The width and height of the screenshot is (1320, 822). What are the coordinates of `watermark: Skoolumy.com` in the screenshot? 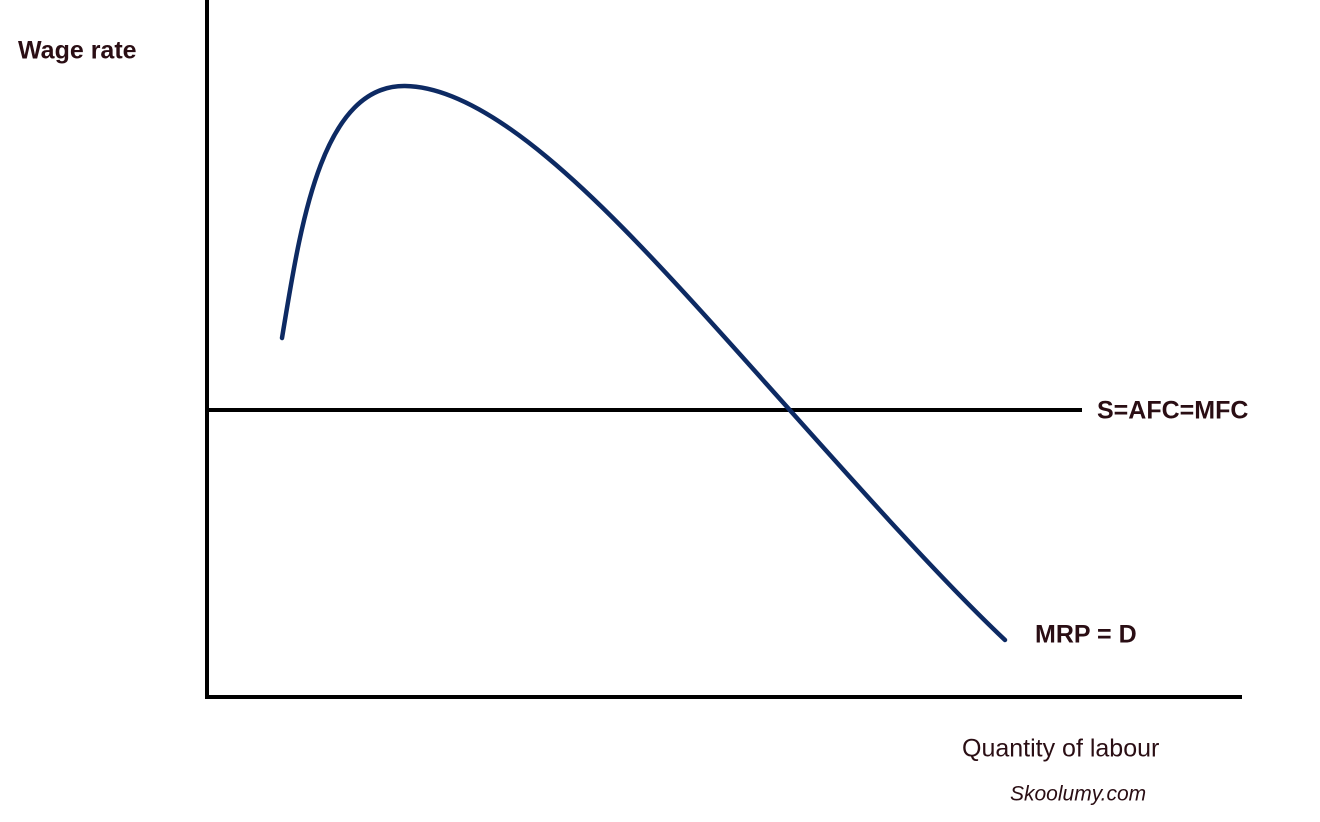 It's located at (1078, 794).